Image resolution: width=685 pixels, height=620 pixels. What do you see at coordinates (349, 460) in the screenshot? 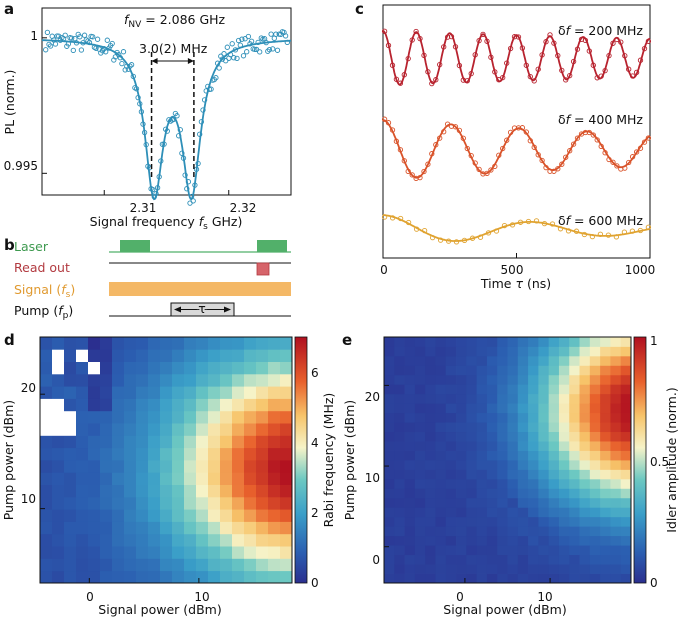
I see `e-yaxis-label: Pump power (dBm)` at bounding box center [349, 460].